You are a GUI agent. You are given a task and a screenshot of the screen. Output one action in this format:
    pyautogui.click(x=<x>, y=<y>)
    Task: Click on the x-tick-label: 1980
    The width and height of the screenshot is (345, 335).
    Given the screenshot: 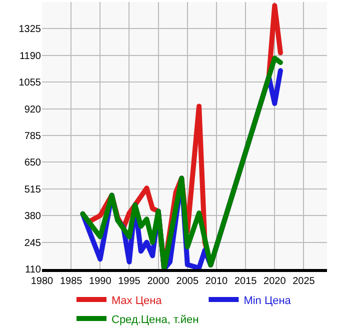 What is the action you would take?
    pyautogui.click(x=42, y=281)
    